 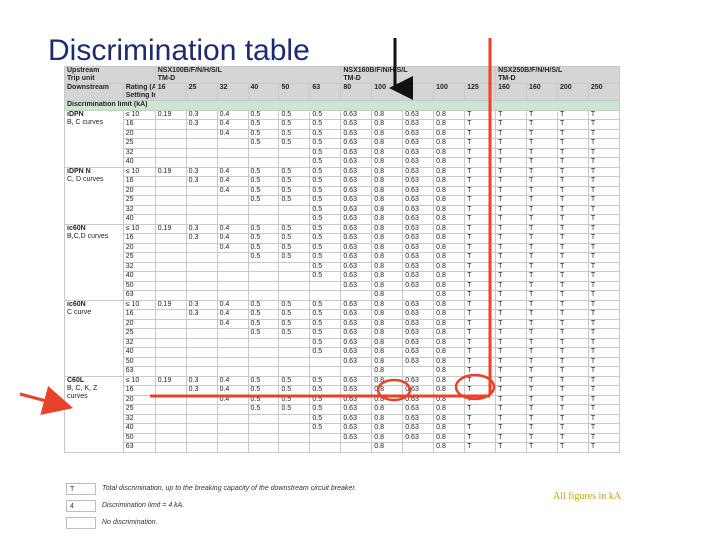 What do you see at coordinates (140, 88) in the screenshot?
I see `rating-text: Rating (A)` at bounding box center [140, 88].